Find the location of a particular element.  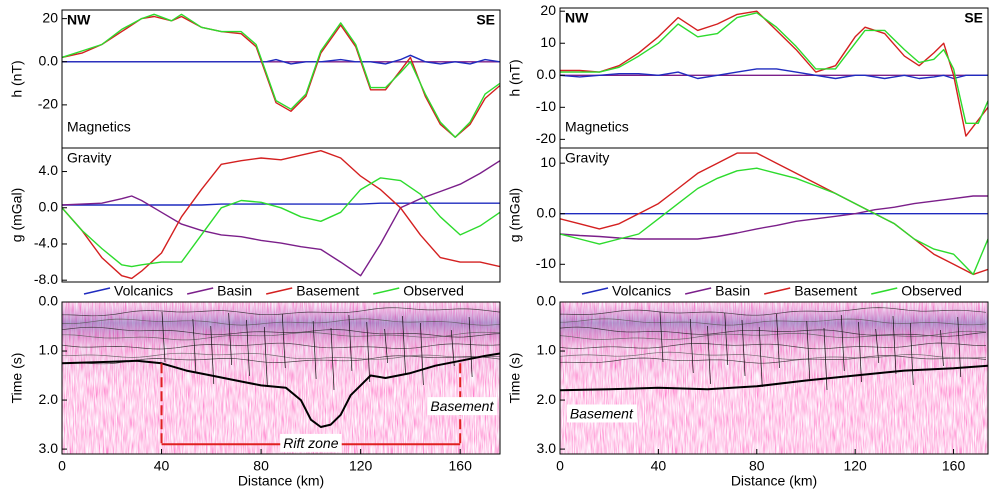

y-axis-label: g (mGal) is located at coordinates (515, 215).